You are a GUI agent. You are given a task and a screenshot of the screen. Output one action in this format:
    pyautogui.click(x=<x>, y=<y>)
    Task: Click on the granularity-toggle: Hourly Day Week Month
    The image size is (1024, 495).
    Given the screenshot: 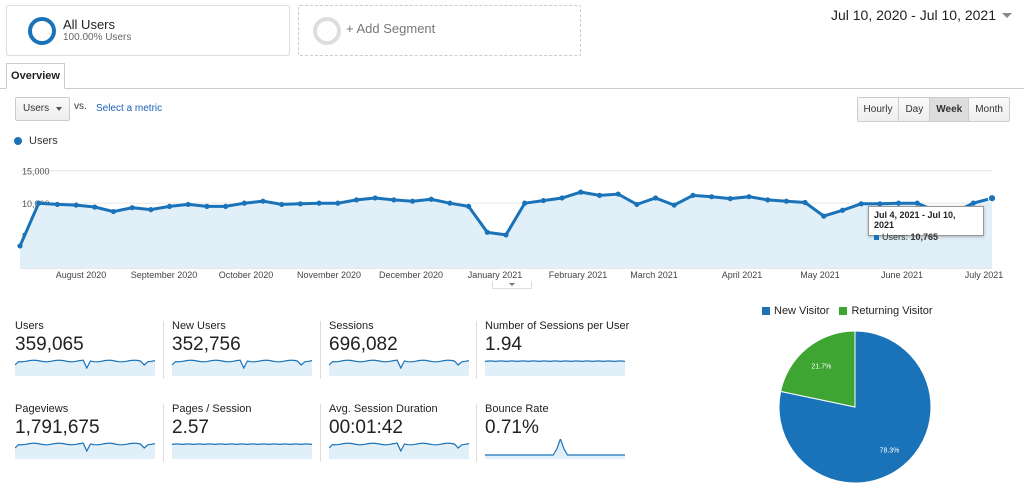 What is the action you would take?
    pyautogui.click(x=933, y=109)
    